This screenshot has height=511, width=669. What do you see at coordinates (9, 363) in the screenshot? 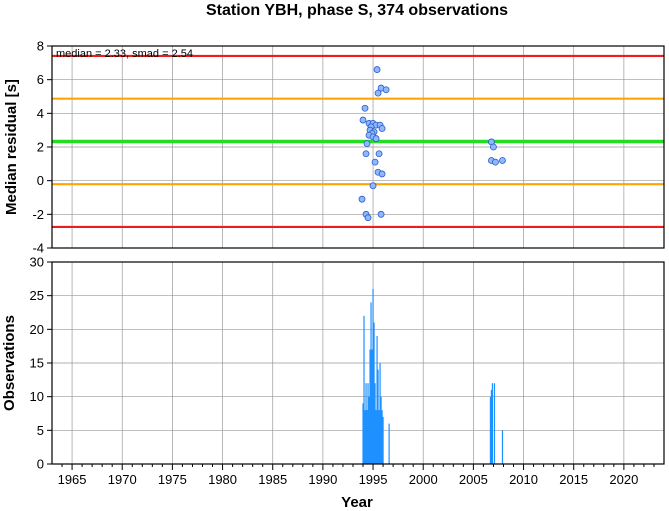
I see `observations-y-axis-label: Observations` at bounding box center [9, 363].